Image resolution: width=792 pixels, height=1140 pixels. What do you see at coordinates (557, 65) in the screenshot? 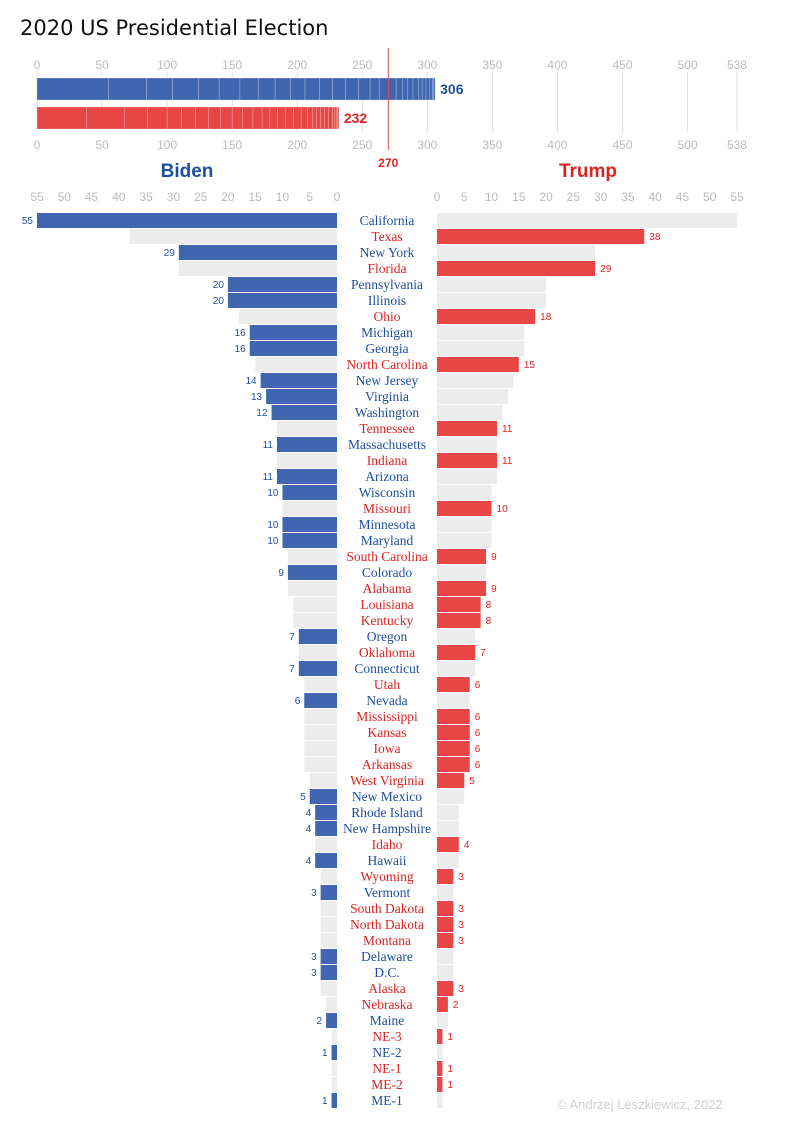
I see `top-tick-label: 400` at bounding box center [557, 65].